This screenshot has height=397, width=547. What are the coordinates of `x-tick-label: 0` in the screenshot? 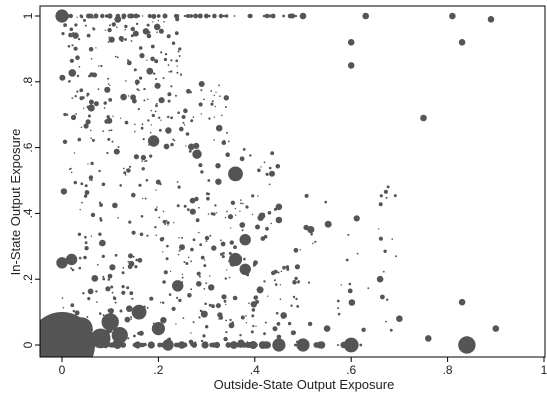 It's located at (62, 370).